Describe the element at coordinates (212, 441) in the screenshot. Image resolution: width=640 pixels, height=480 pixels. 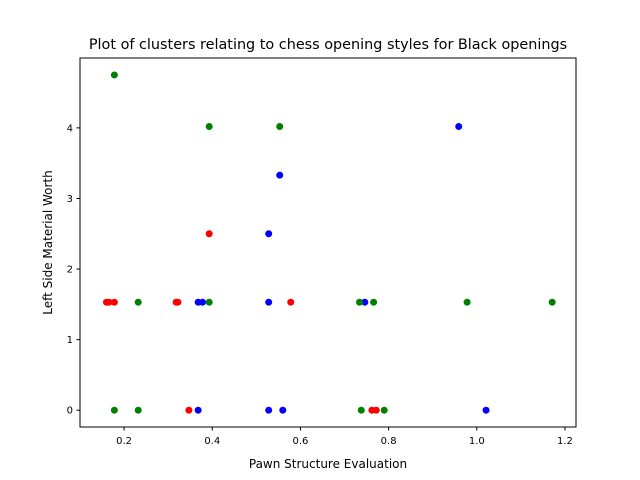
I see `x-tick-label: 0.4` at that location.